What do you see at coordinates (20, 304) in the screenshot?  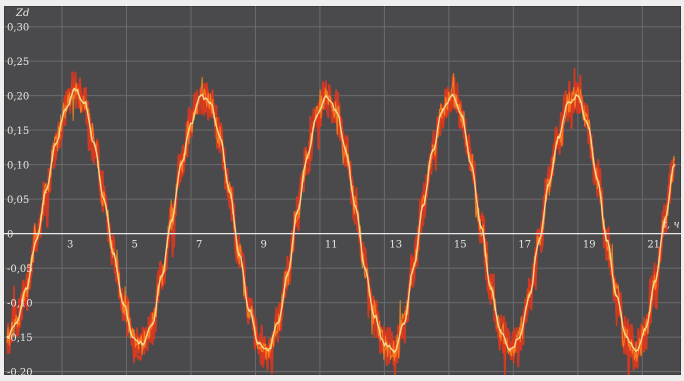 I see `y-tick-label-8: -0,10` at bounding box center [20, 304].